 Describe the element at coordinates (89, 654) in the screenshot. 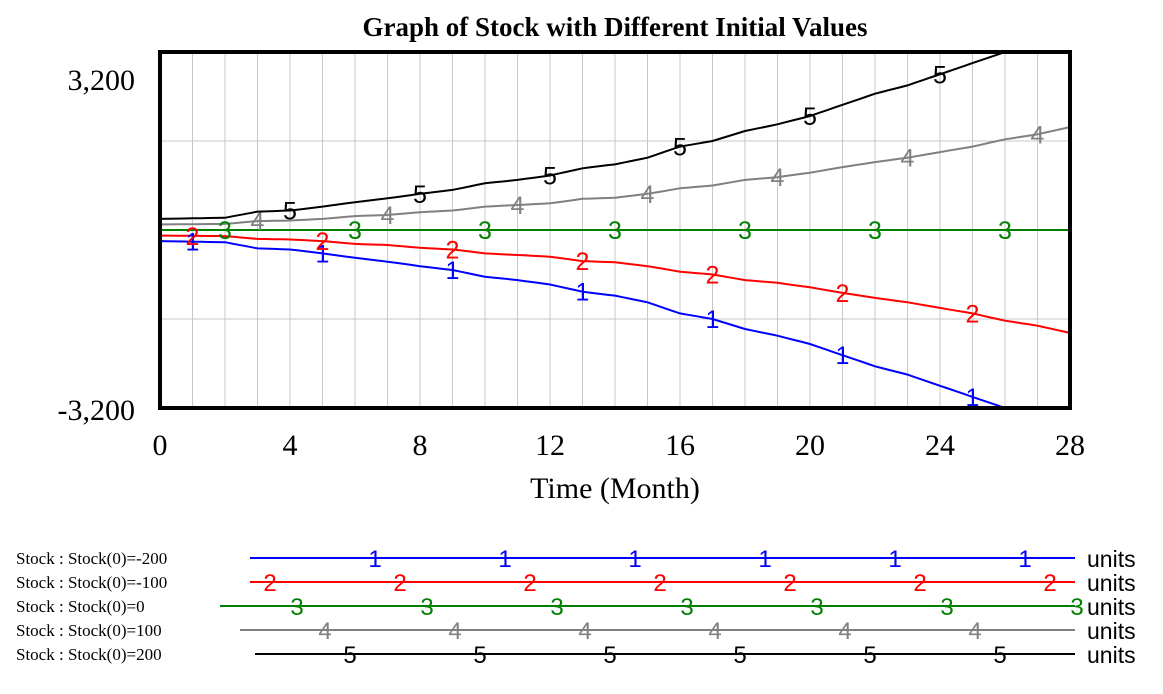

I see `legend-label: Stock : Stock(0)=200` at that location.